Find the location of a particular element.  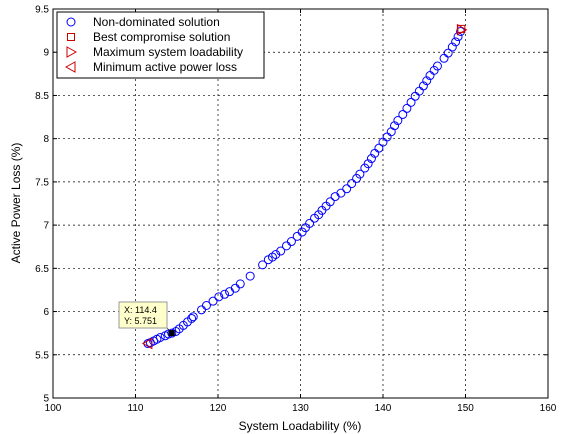

legend-entry: Maximum system loadability is located at coordinates (168, 52).